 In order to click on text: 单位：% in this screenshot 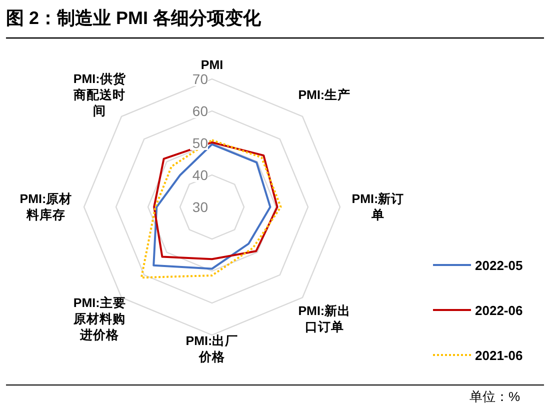, I will do `click(494, 396)`.